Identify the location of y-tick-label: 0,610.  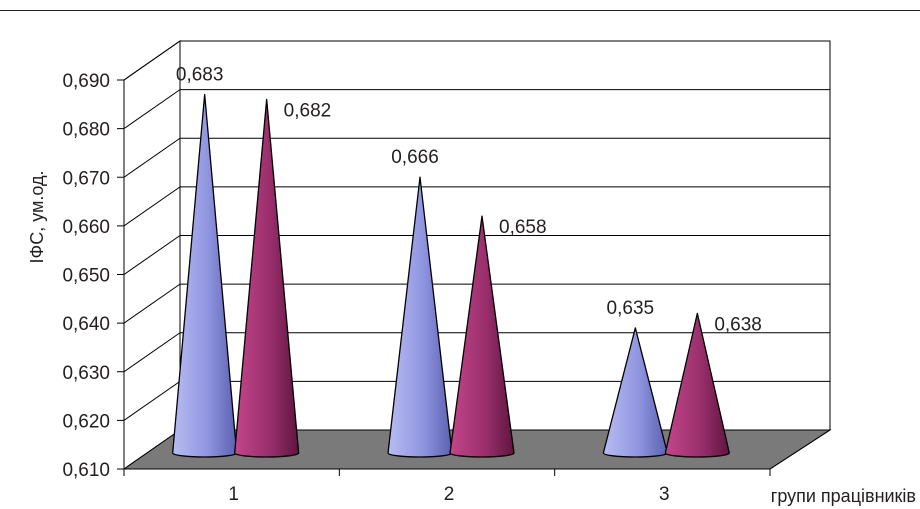
(86, 470).